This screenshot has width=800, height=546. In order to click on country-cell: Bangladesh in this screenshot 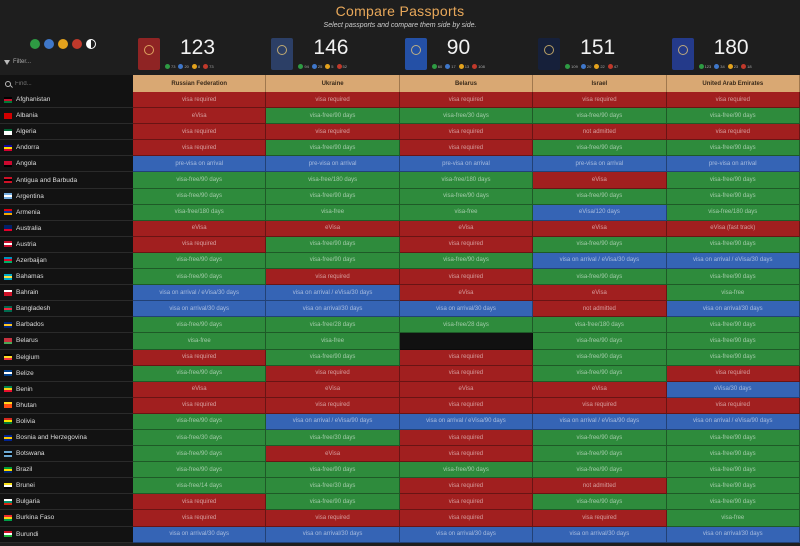, I will do `click(66, 309)`.